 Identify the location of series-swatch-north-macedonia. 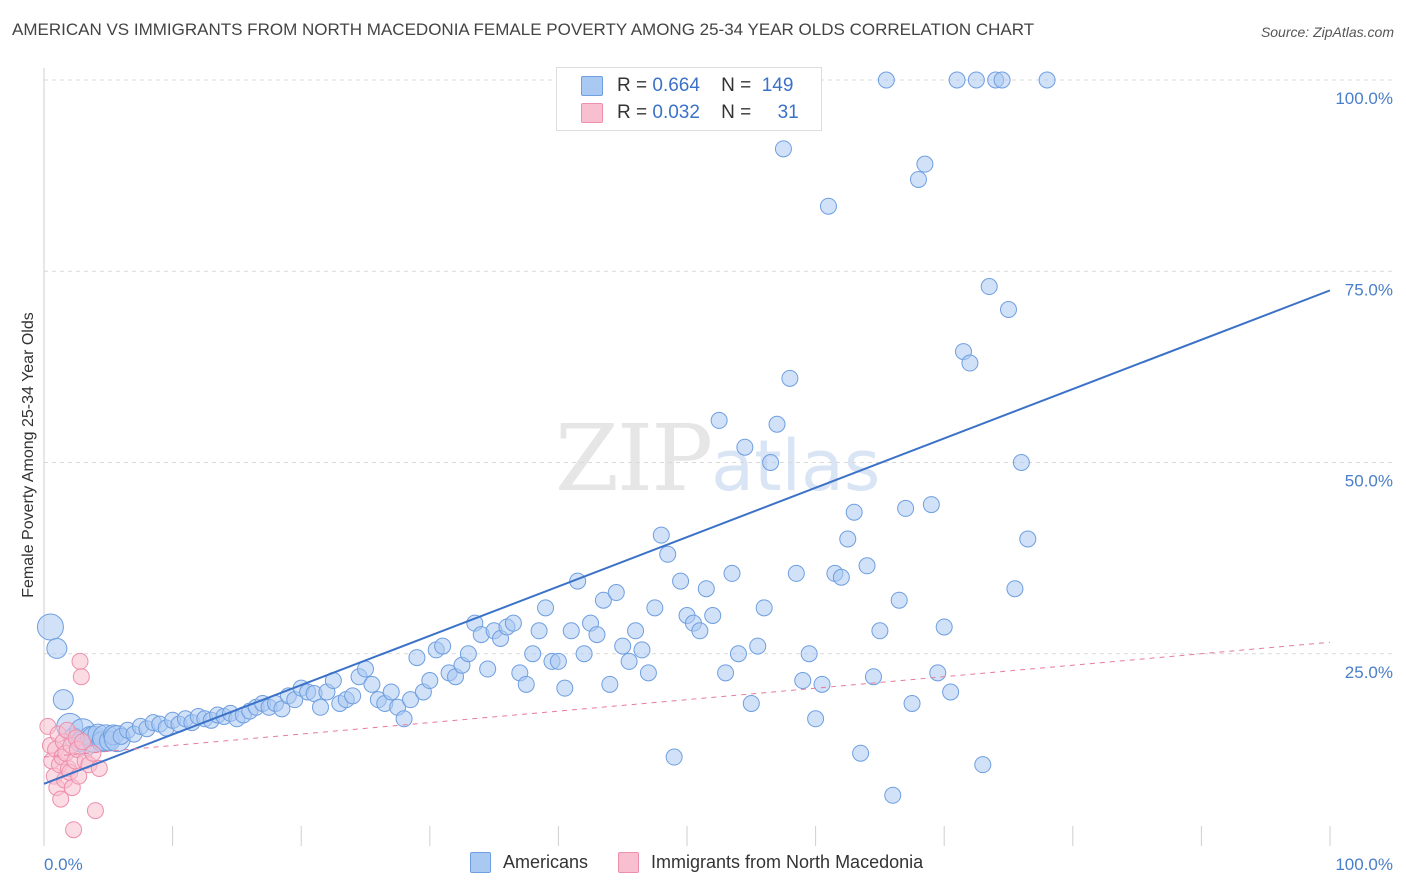
(629, 862).